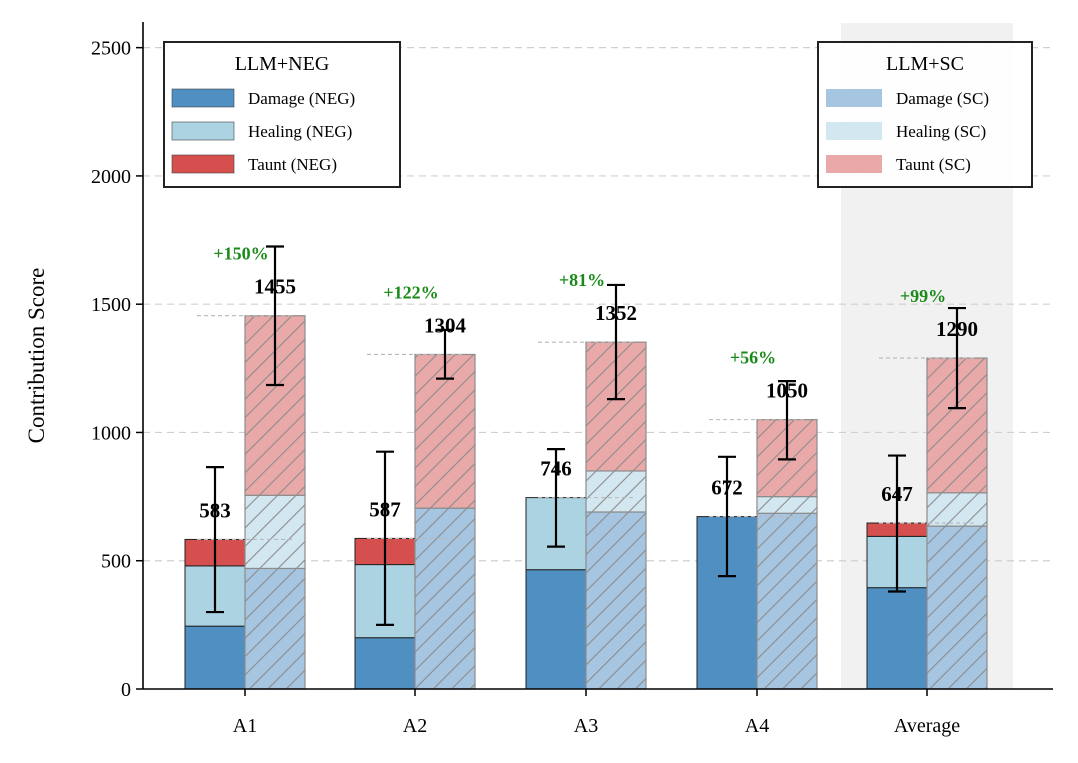 The height and width of the screenshot is (763, 1078). I want to click on total-label: 1050, so click(787, 391).